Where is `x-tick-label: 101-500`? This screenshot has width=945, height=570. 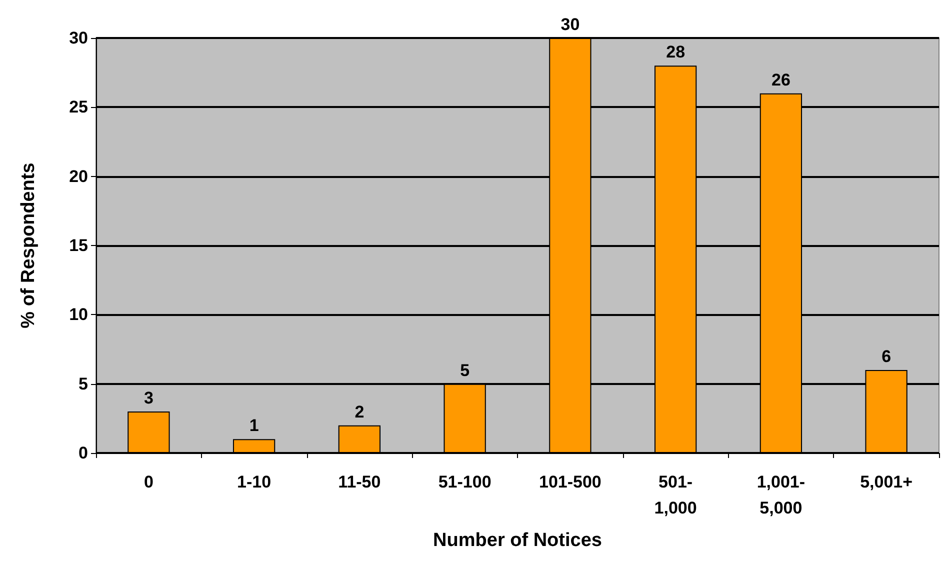 x-tick-label: 101-500 is located at coordinates (570, 482).